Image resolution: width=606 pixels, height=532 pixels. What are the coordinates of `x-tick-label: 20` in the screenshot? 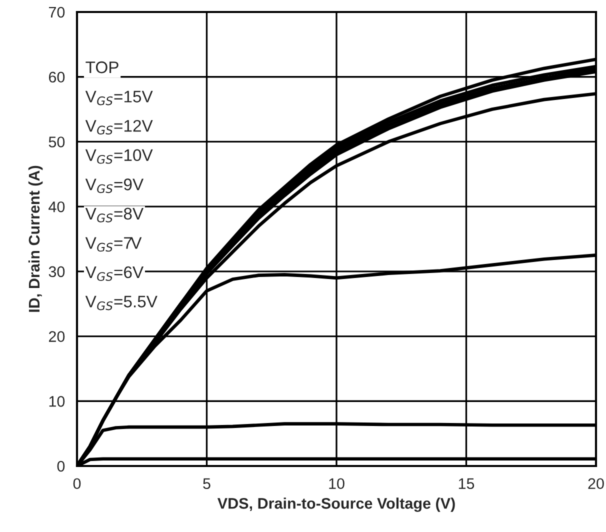 It's located at (596, 484).